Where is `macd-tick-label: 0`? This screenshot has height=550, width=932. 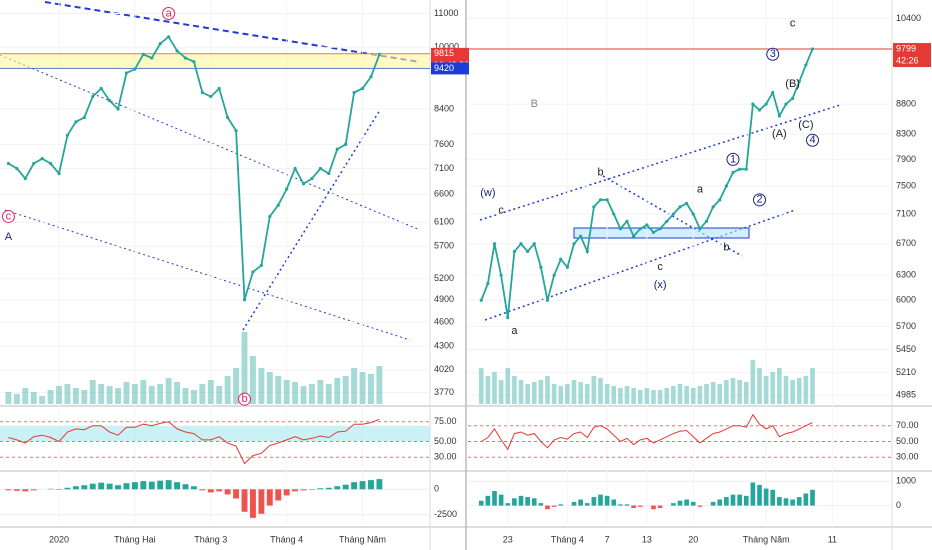
macd-tick-label: 0 is located at coordinates (898, 505).